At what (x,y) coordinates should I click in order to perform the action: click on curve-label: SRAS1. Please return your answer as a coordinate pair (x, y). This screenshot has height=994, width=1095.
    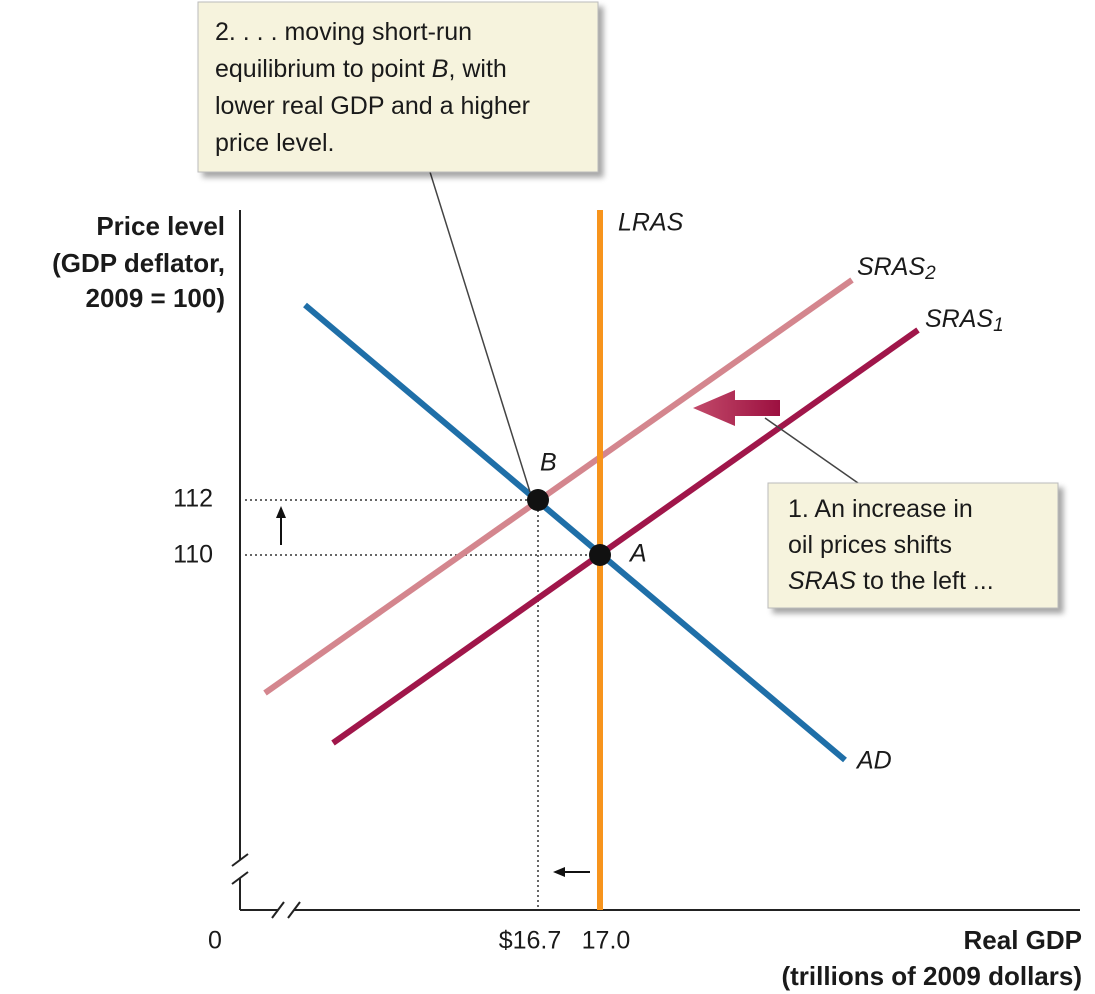
    Looking at the image, I should click on (964, 320).